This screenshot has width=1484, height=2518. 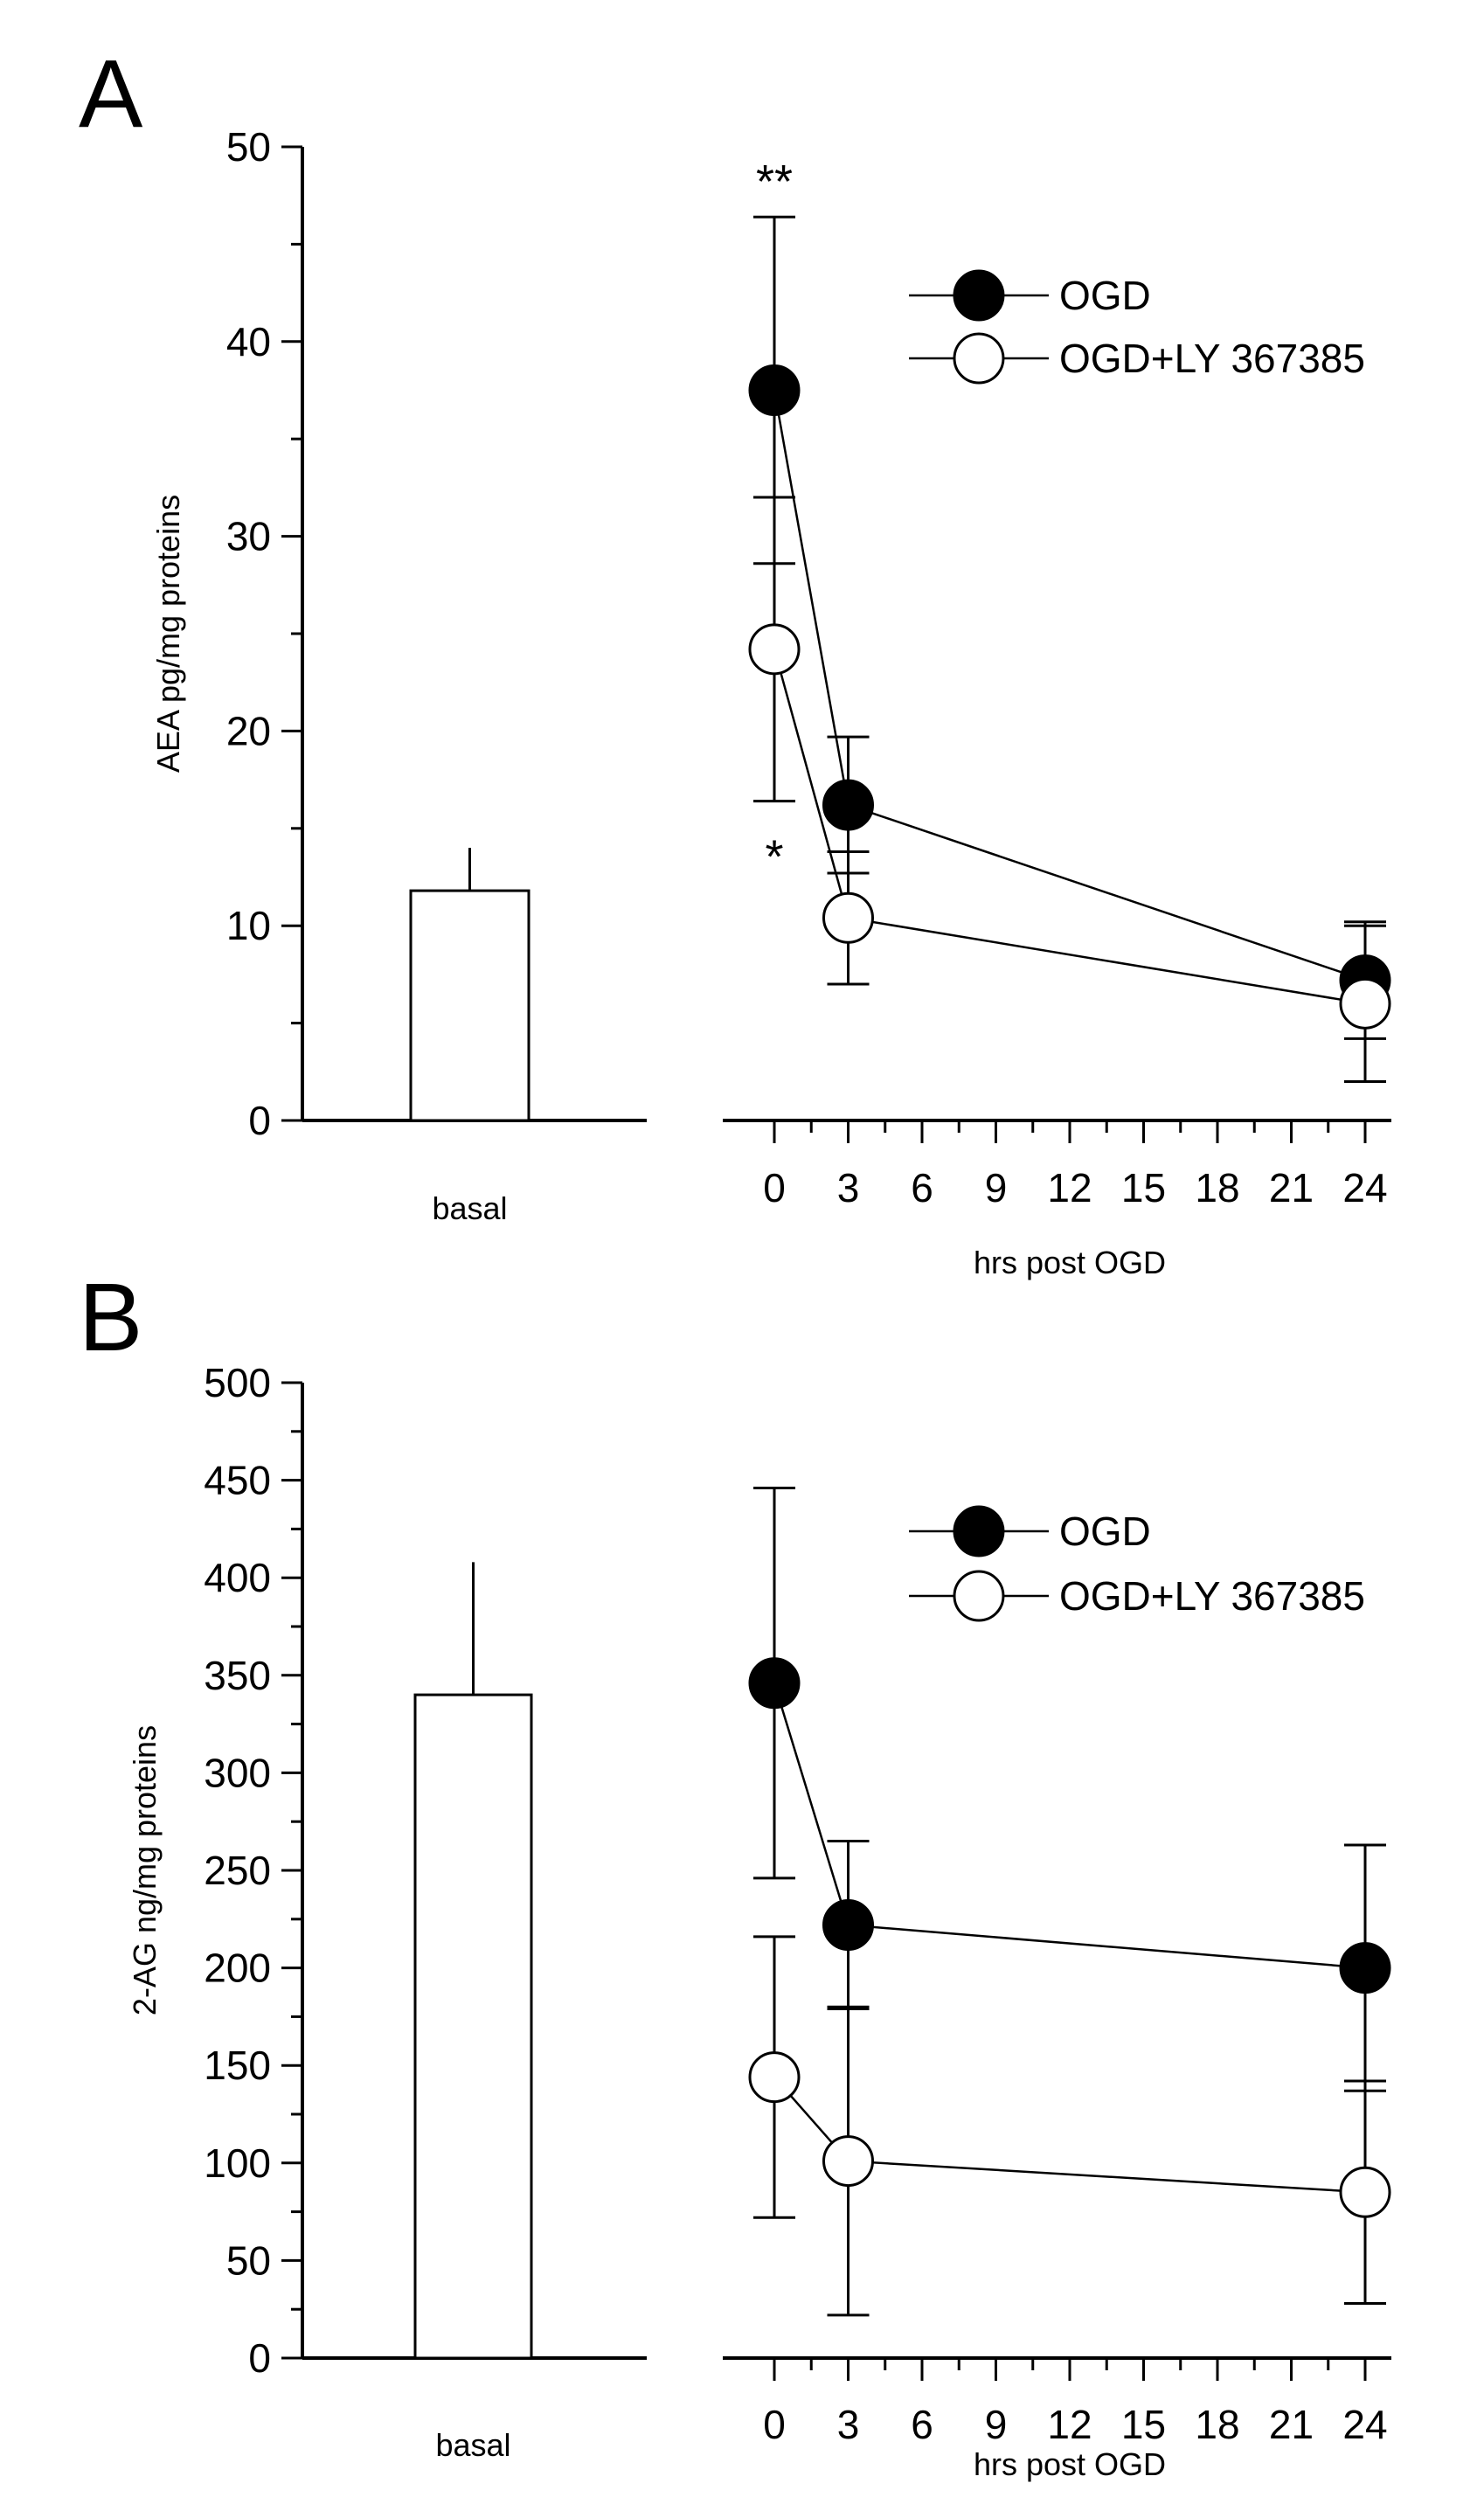 What do you see at coordinates (774, 182) in the screenshot?
I see `significance-marker: **` at bounding box center [774, 182].